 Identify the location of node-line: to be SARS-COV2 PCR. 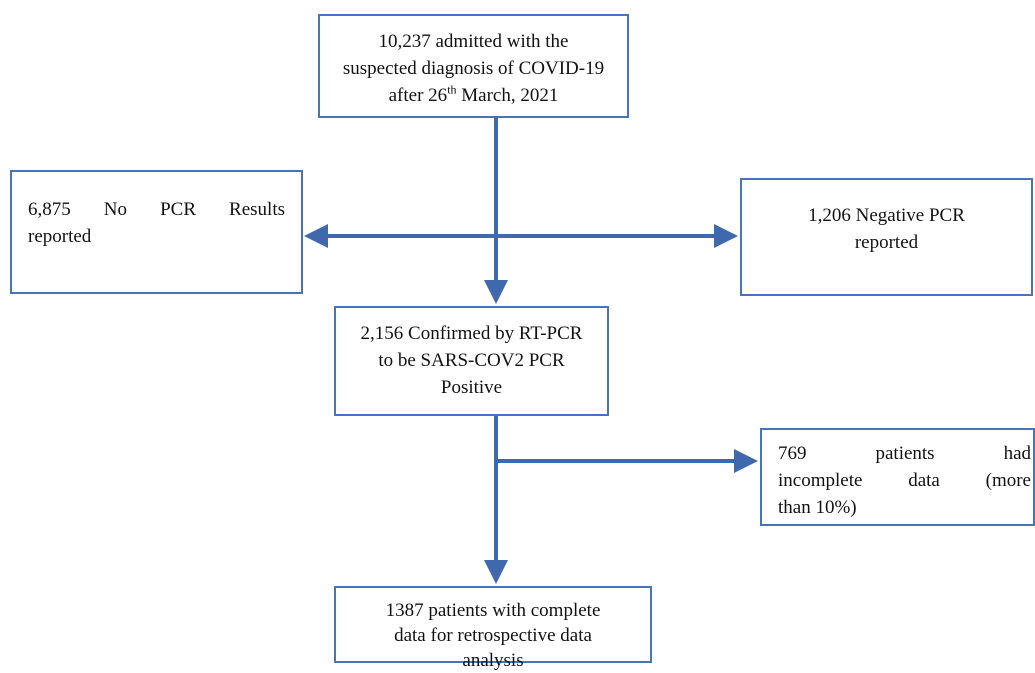
(471, 360).